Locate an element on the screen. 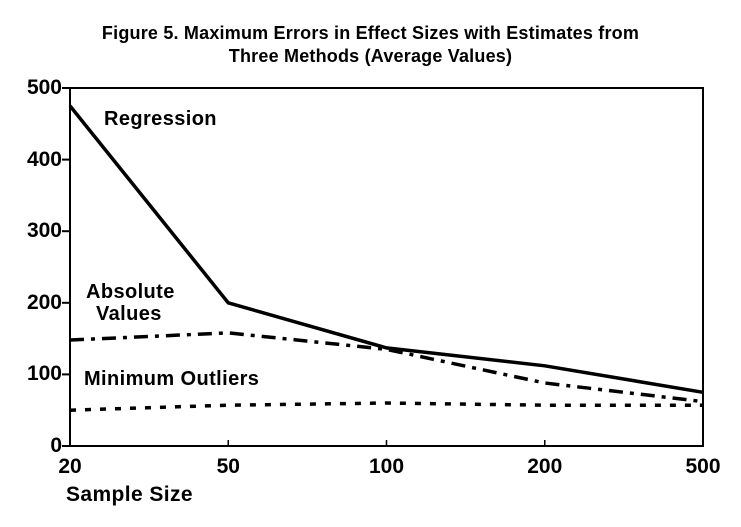 The image size is (741, 527). series-line-absolute-values is located at coordinates (386, 367).